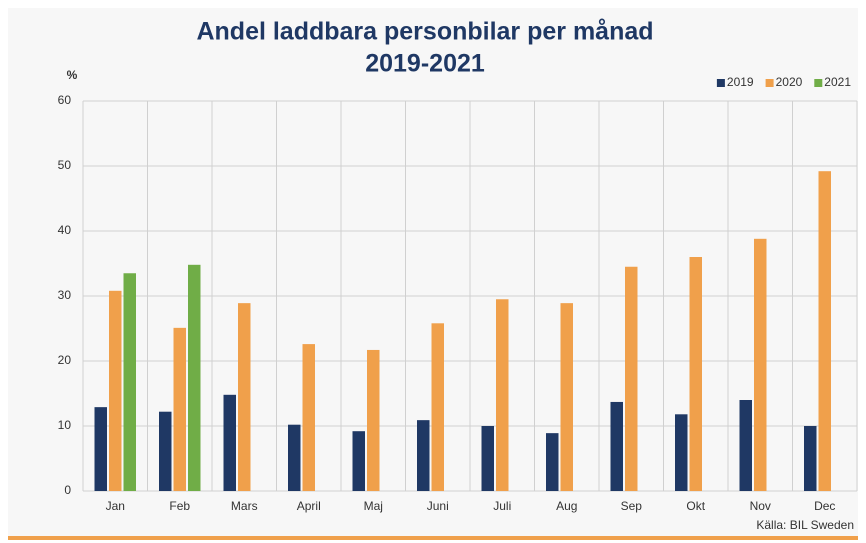 This screenshot has width=866, height=543. What do you see at coordinates (740, 82) in the screenshot?
I see `legend-label: 2019` at bounding box center [740, 82].